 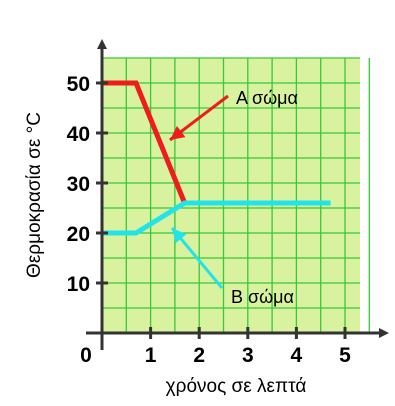 I want to click on annotation-arrows, so click(x=199, y=191).